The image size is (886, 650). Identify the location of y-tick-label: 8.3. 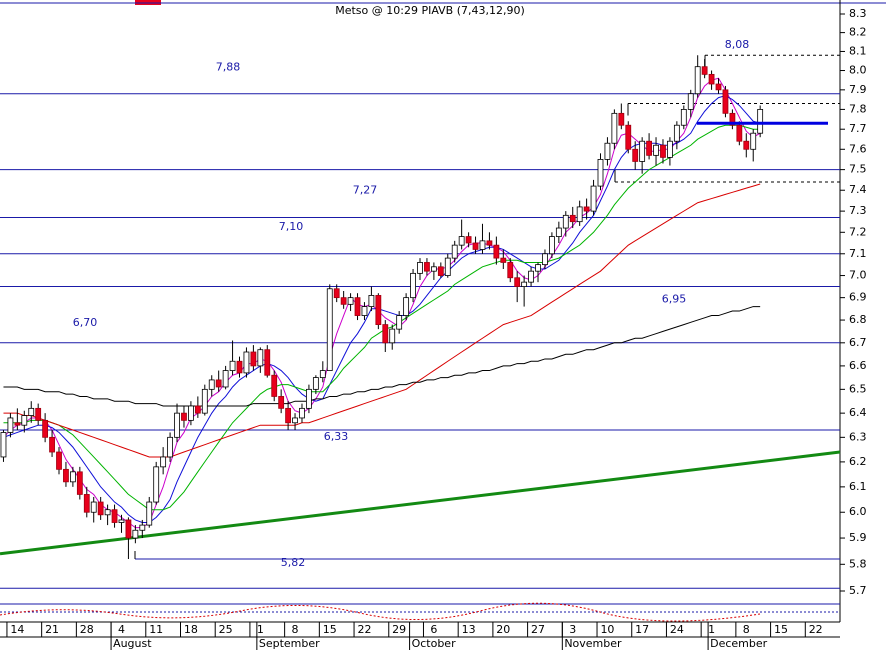
(858, 13).